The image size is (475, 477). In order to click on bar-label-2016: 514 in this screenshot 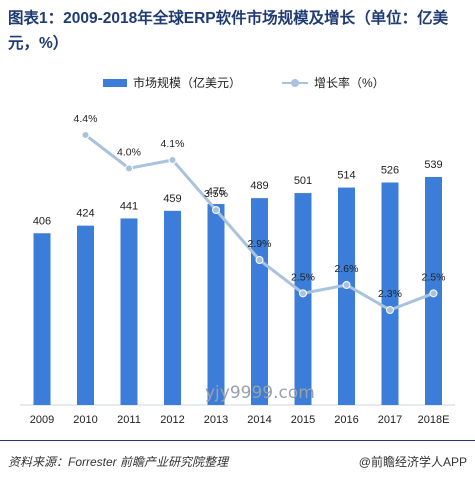, I will do `click(346, 176)`.